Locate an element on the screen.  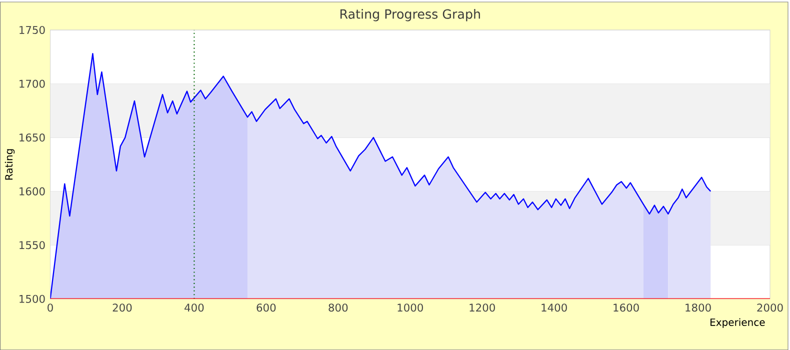
x-tick-label: 800 is located at coordinates (338, 308).